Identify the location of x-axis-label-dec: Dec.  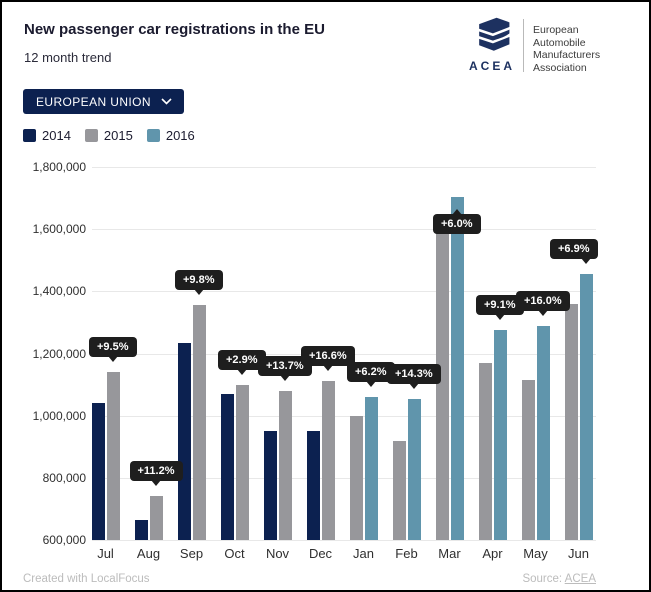
(320, 553).